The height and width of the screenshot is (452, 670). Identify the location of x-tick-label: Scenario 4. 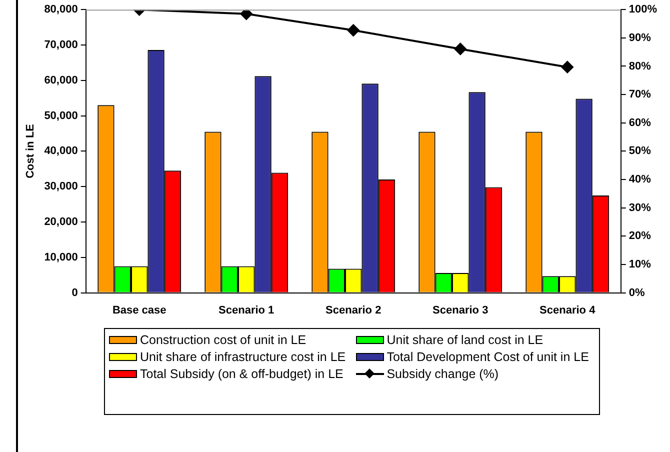
(568, 310).